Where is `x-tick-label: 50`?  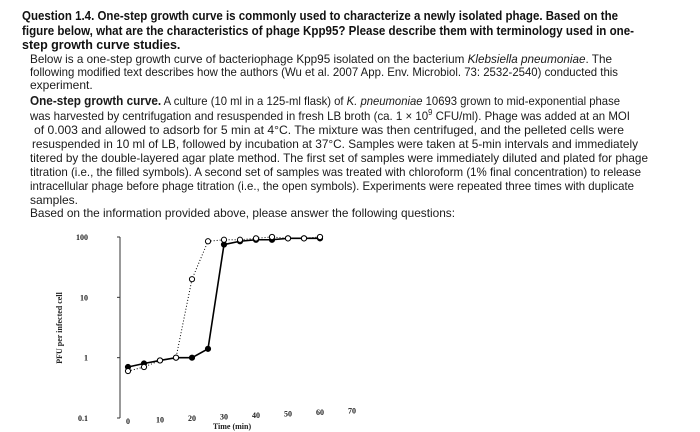
x-tick-label: 50 is located at coordinates (288, 414).